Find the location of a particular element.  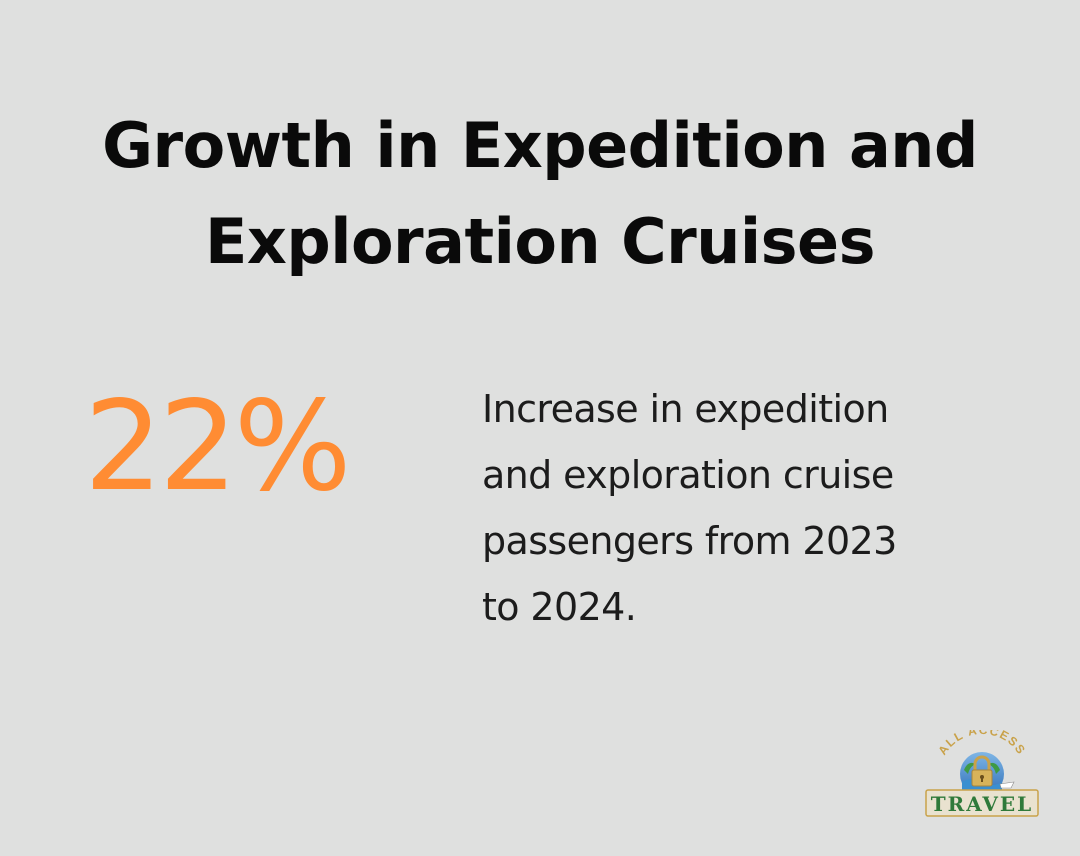

logo-icon: ALL ACCESS TRAVEL is located at coordinates (982, 770).